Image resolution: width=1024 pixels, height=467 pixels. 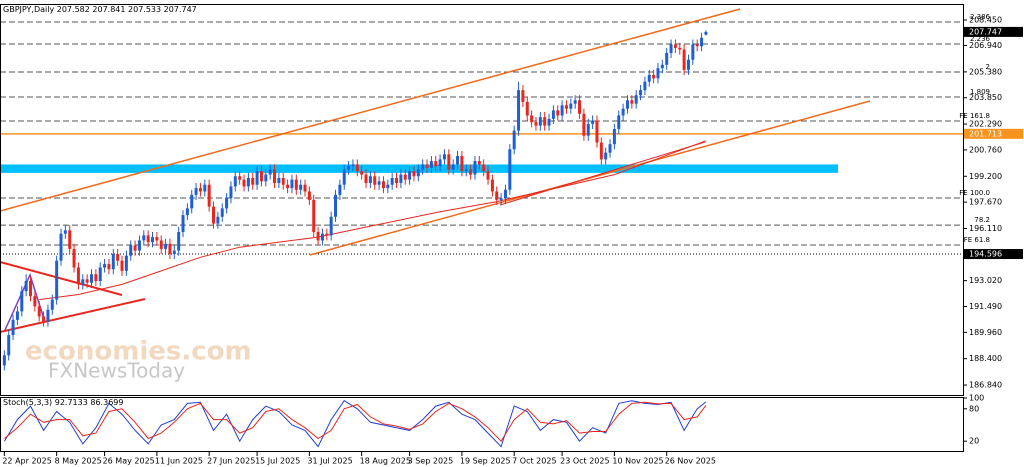 I want to click on y-tick-label: 206.940, so click(x=985, y=45).